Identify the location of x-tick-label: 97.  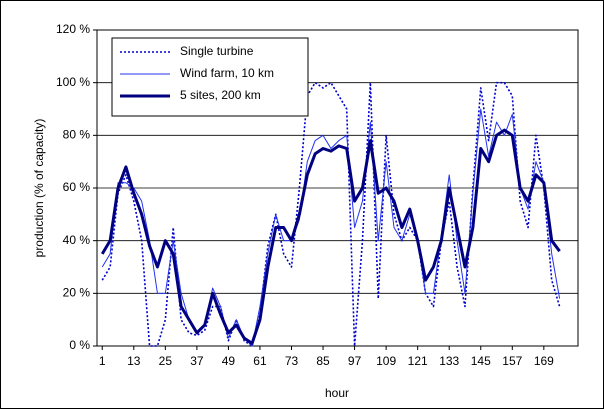
(355, 361).